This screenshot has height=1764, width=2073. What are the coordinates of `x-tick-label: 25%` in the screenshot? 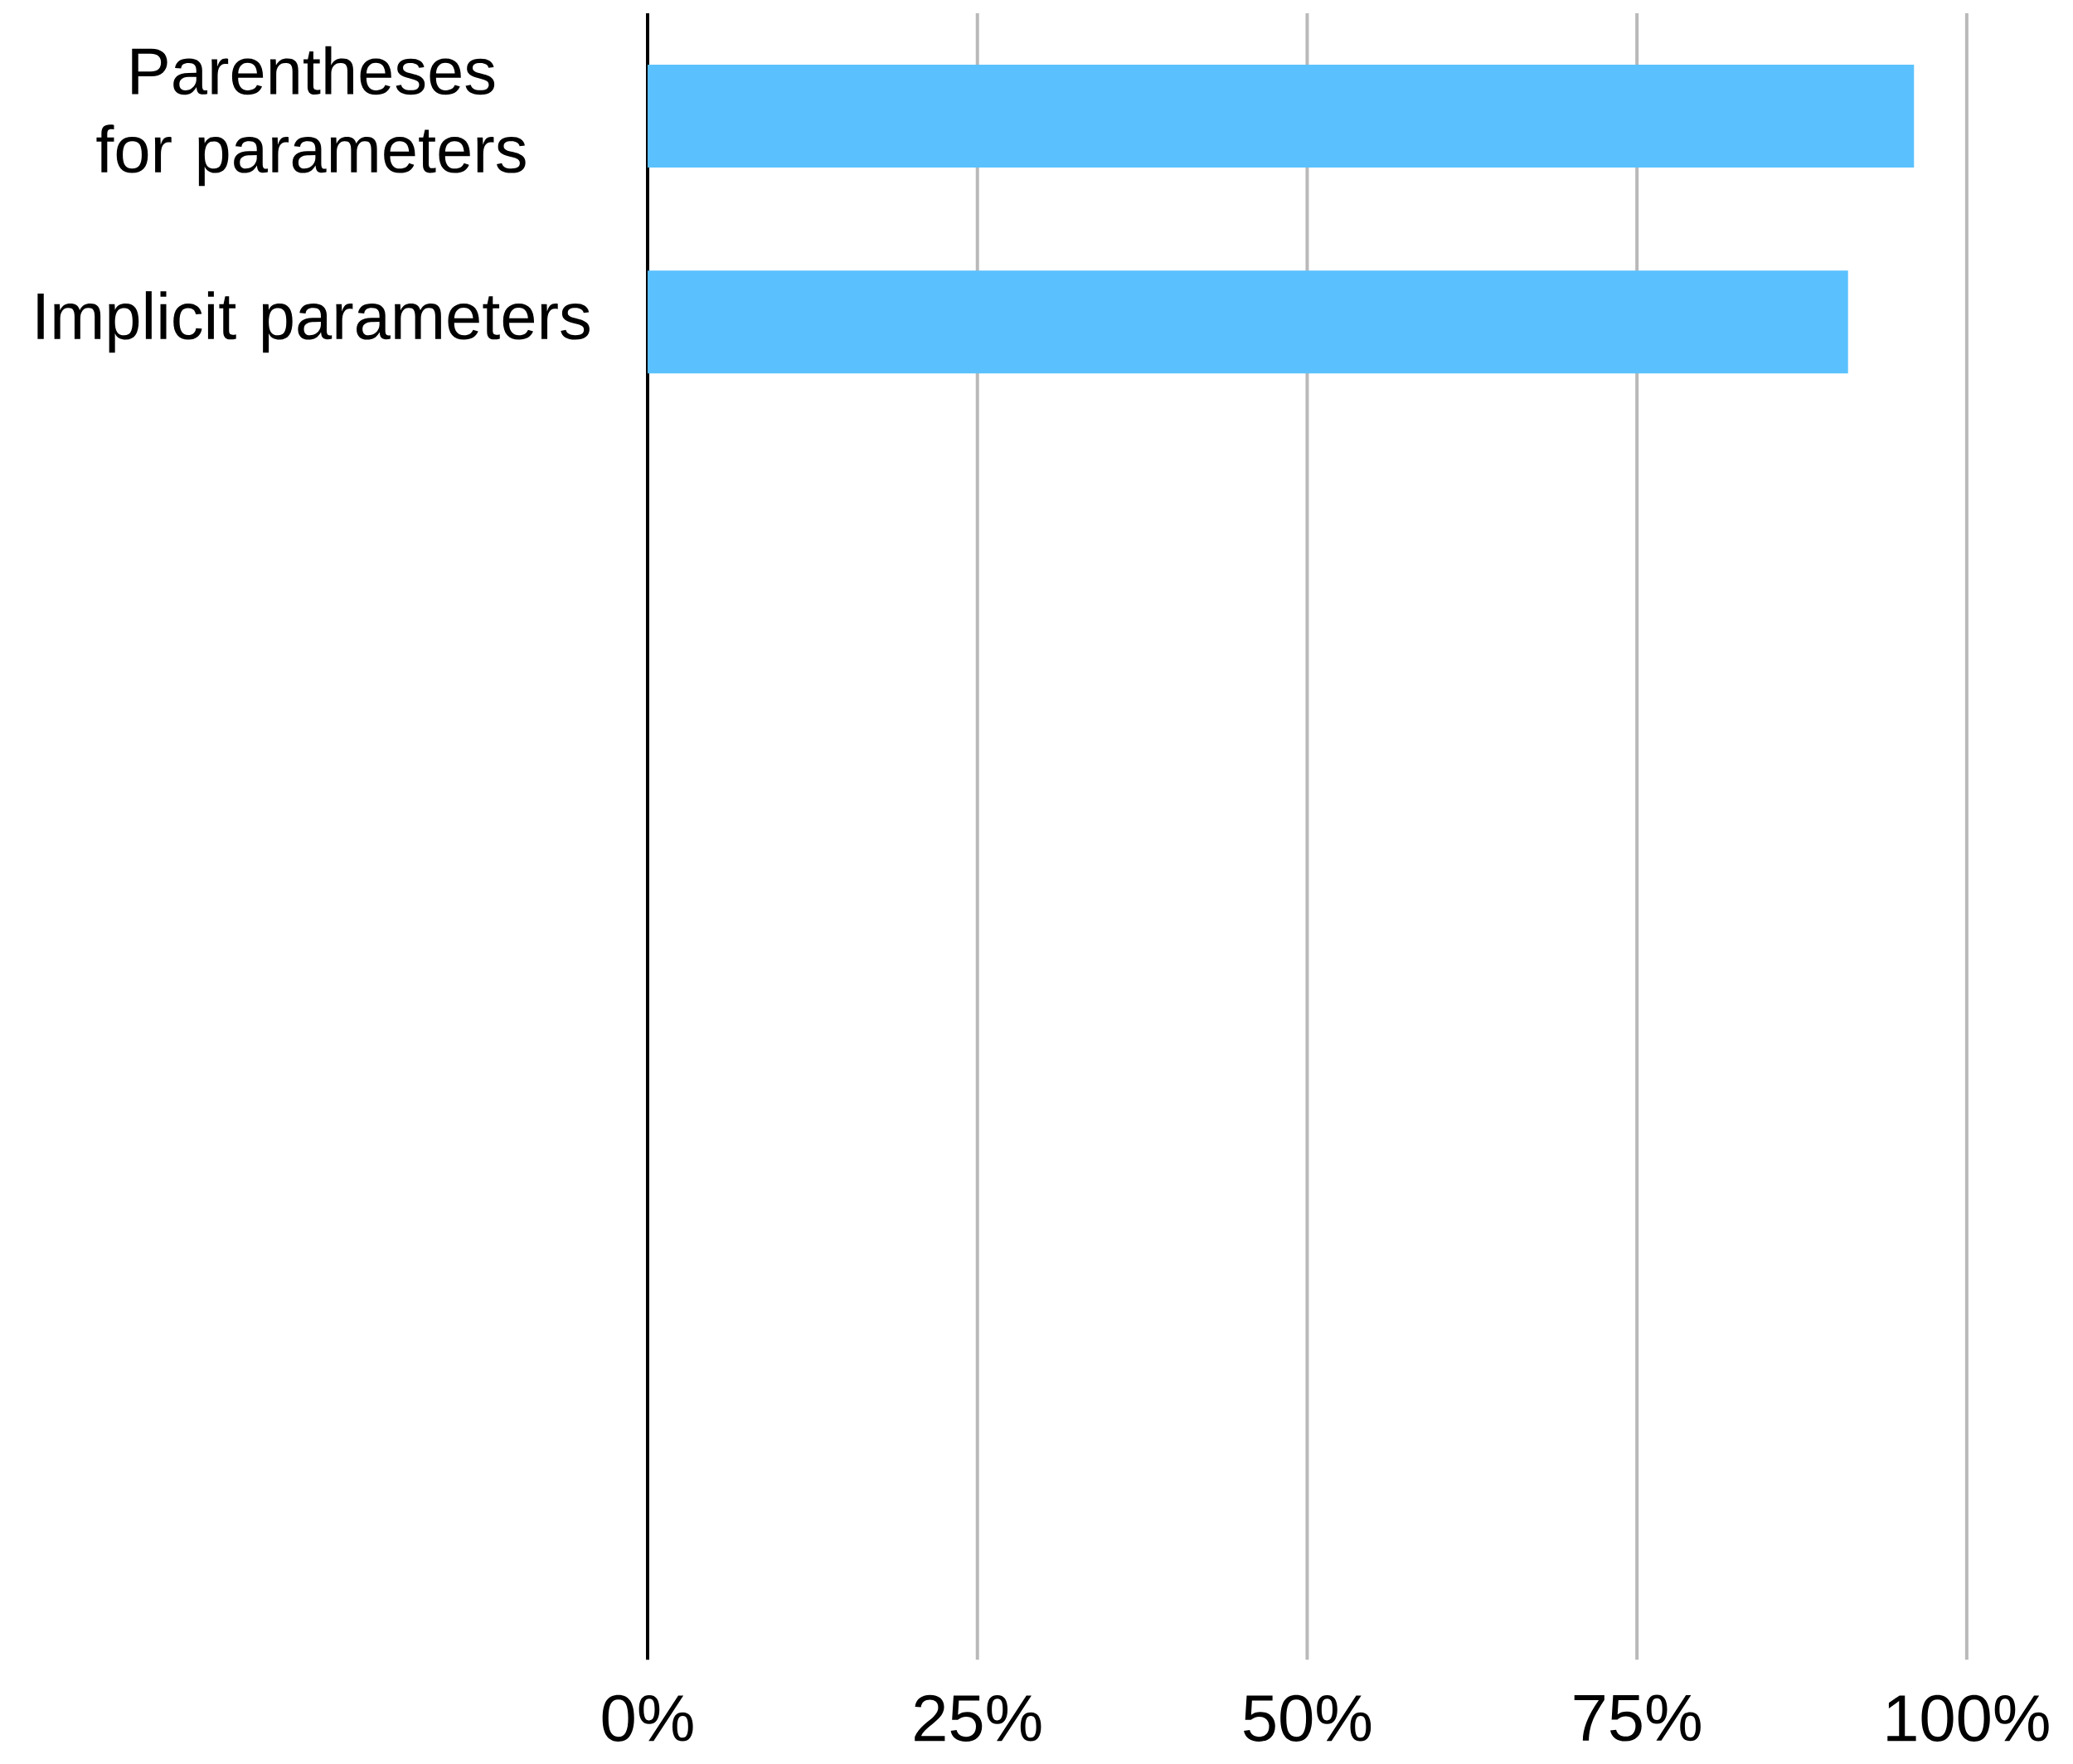 It's located at (978, 1718).